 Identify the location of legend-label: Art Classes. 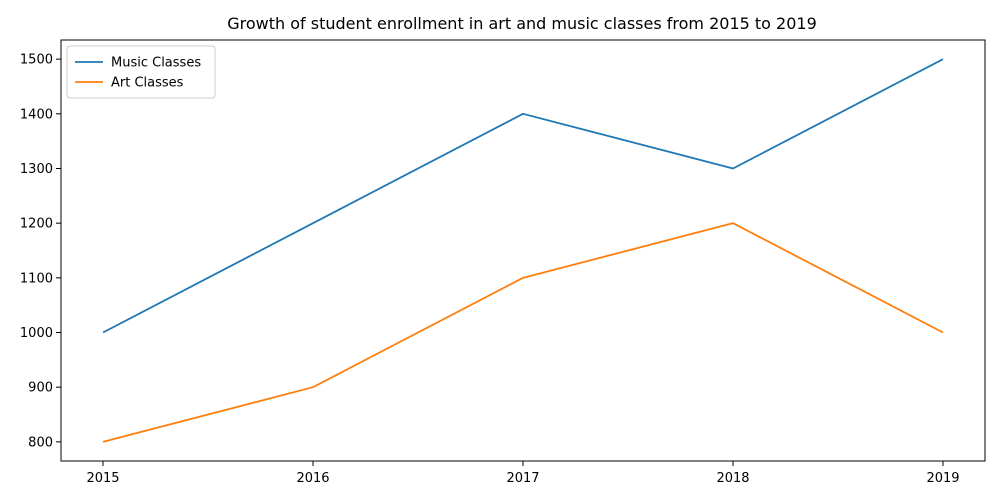
(147, 83).